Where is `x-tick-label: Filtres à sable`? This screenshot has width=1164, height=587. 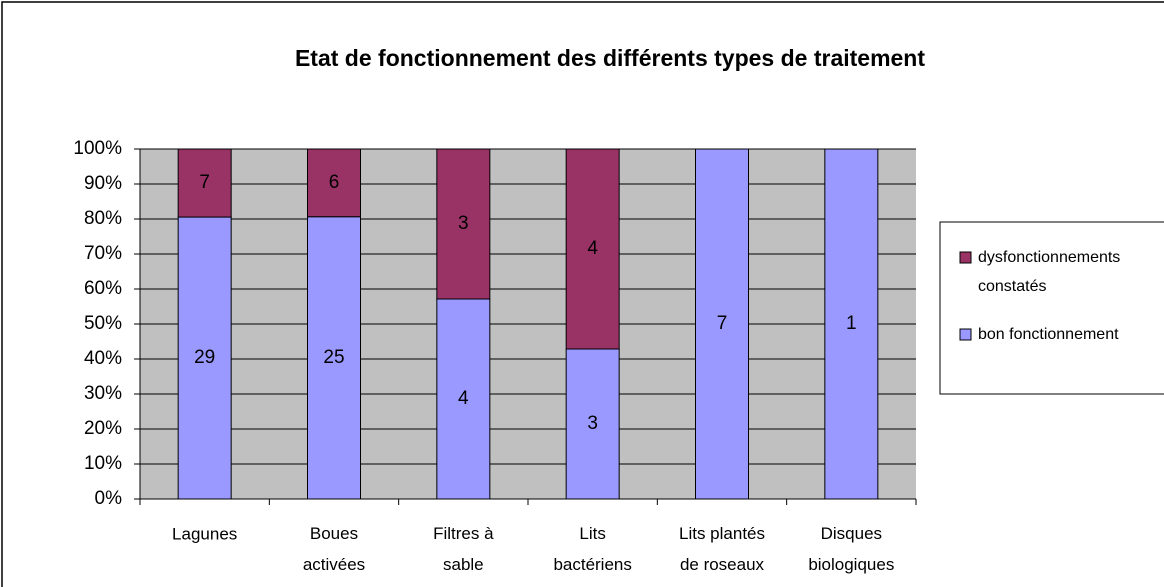
x-tick-label: Filtres à sable is located at coordinates (463, 549).